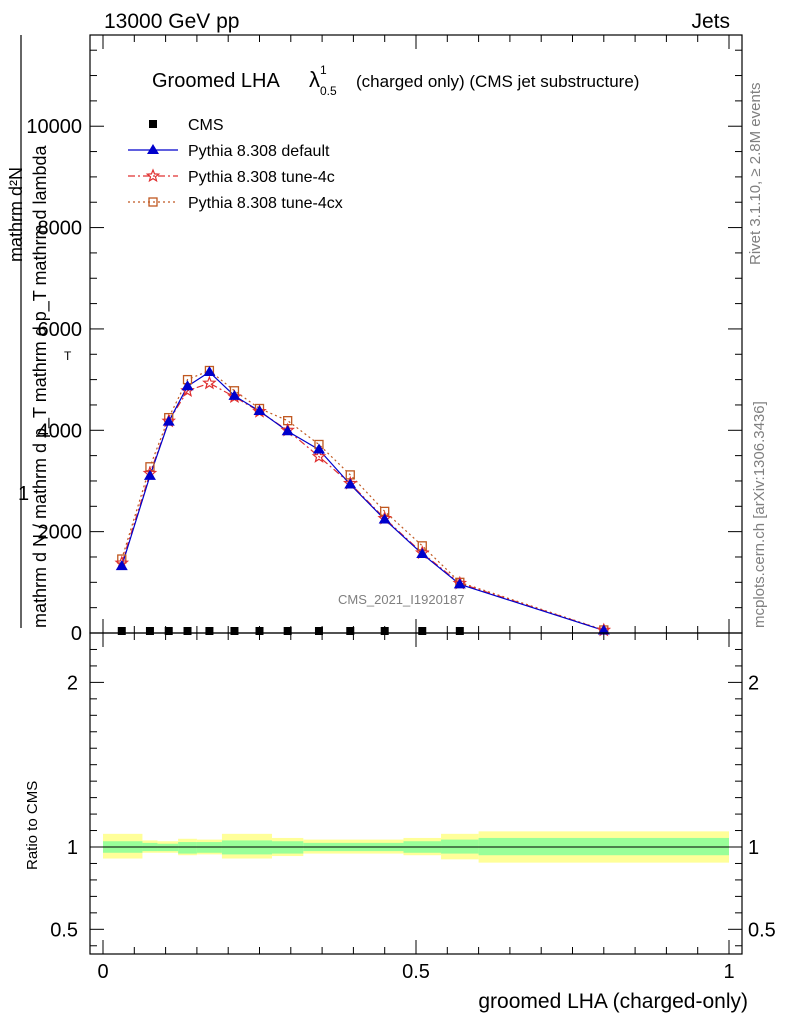  I want to click on mcplots-reference-label: mcplots.cern.ch [arXiv:1306.3436], so click(759, 514).